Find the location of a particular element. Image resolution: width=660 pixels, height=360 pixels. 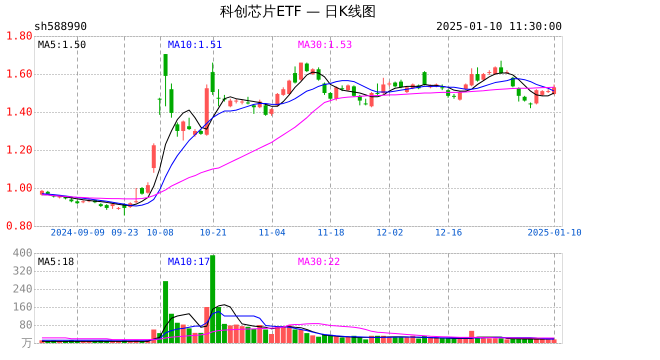

y-tick-label: 1.80 is located at coordinates (19, 36).